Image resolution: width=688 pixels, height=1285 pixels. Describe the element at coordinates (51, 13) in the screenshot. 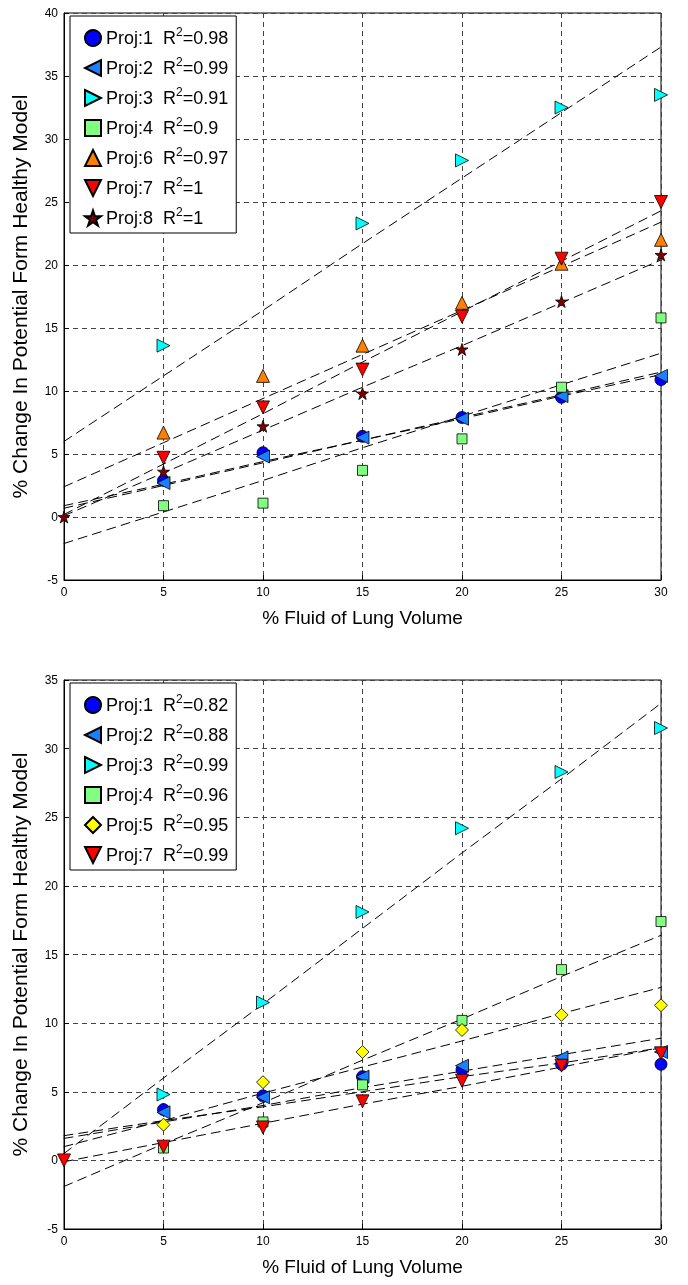

I see `y-tick-label: 40` at that location.